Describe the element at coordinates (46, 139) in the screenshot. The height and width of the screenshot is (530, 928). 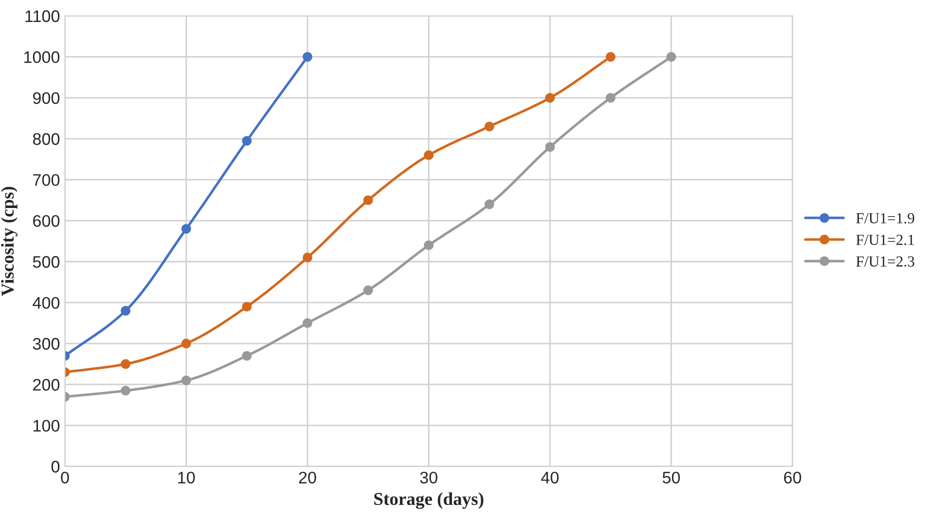
I see `y-tick-label: 800` at that location.